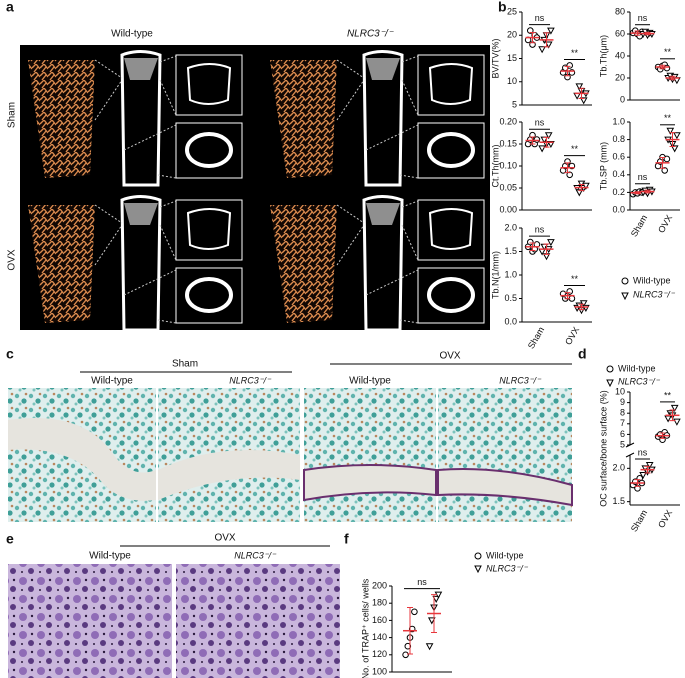 The width and height of the screenshot is (685, 678). Describe the element at coordinates (622, 413) in the screenshot. I see `y-tick-label: 8` at that location.